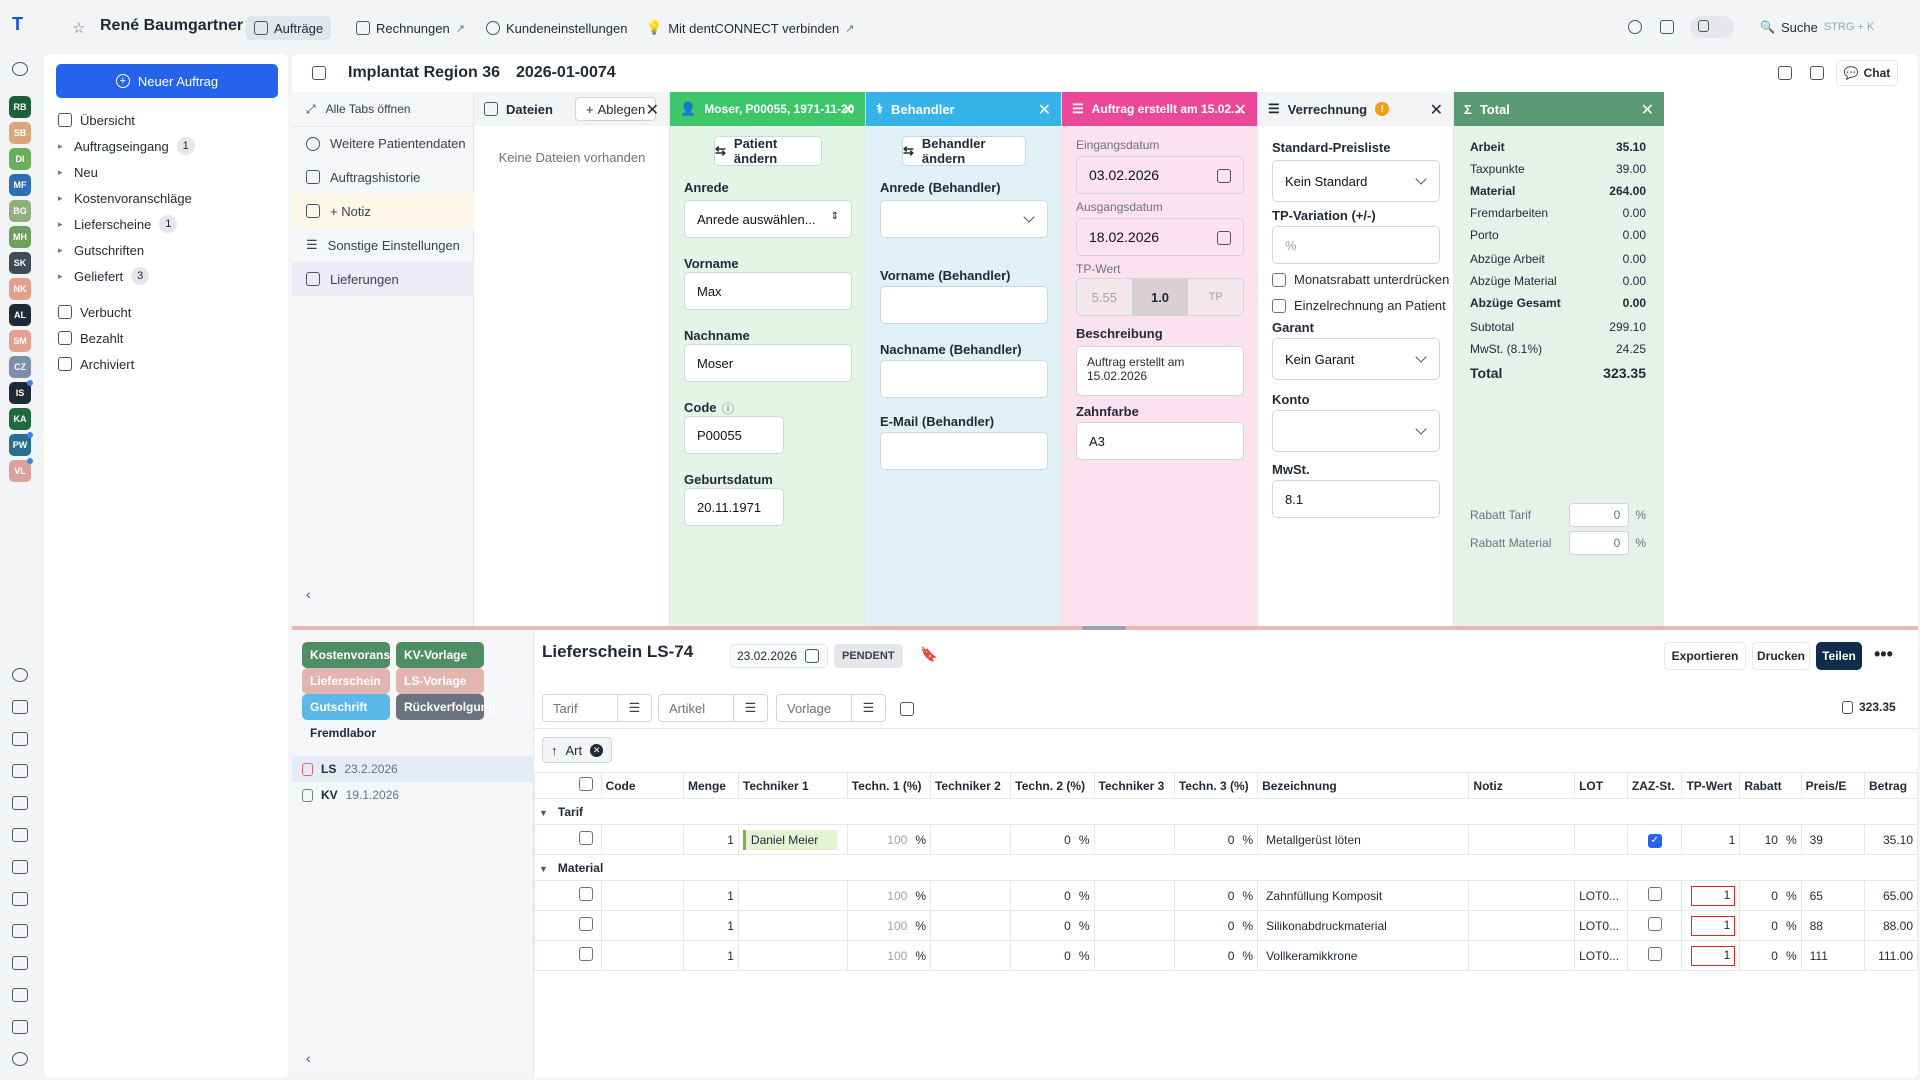 The width and height of the screenshot is (1920, 1080). What do you see at coordinates (792, 839) in the screenshot?
I see `tech1-cell: Daniel Meier` at bounding box center [792, 839].